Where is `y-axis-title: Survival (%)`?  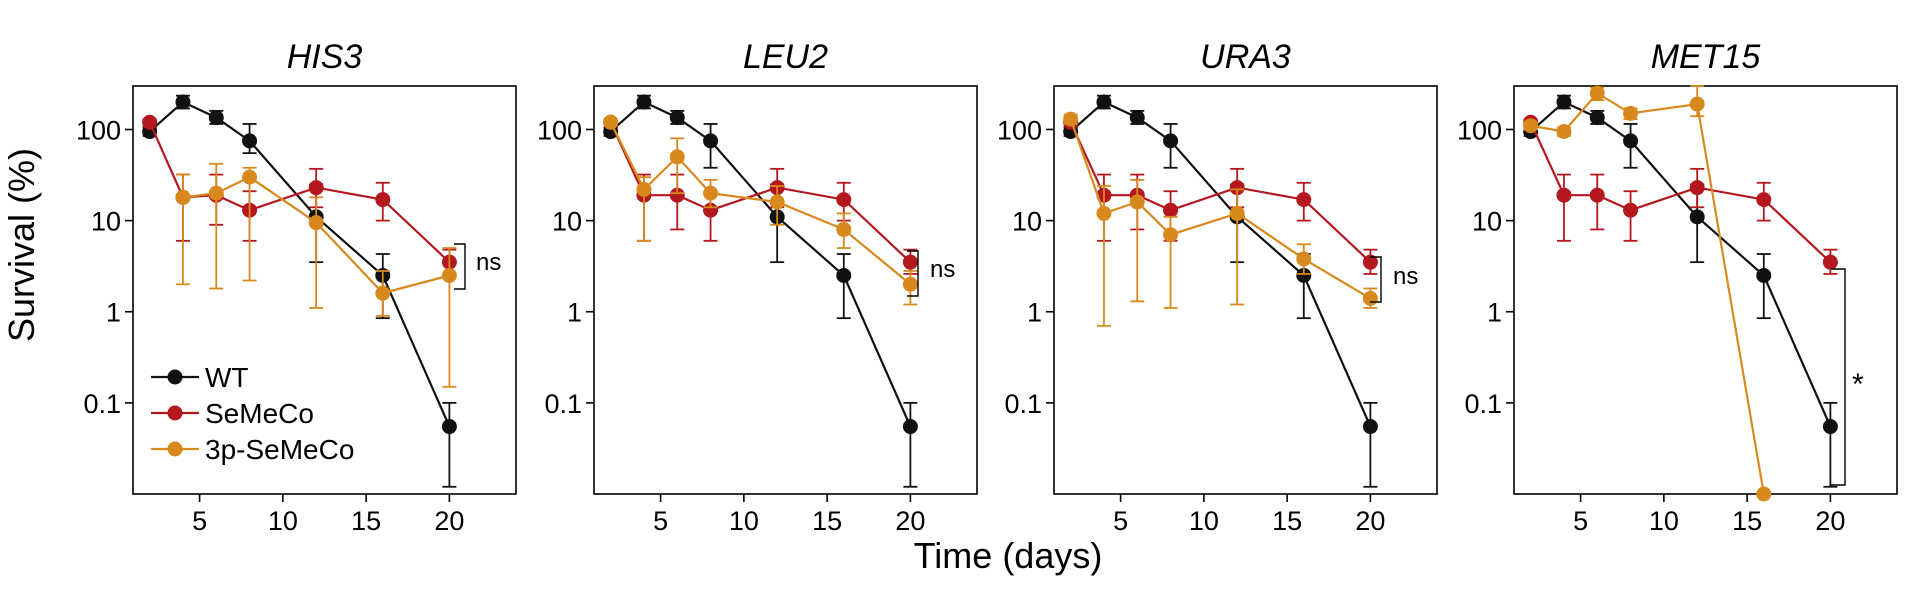
y-axis-title: Survival (%) is located at coordinates (21, 245).